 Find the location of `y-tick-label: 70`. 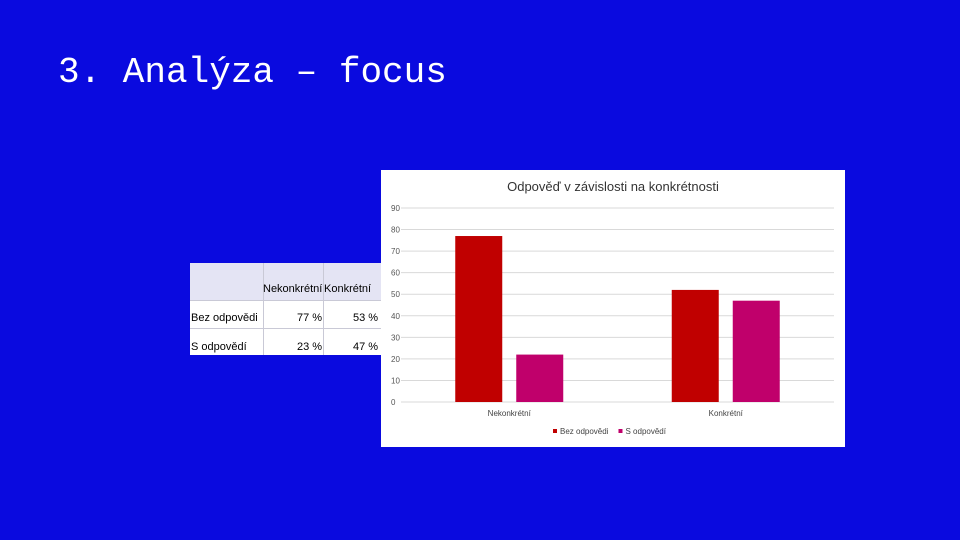

y-tick-label: 70 is located at coordinates (395, 251).